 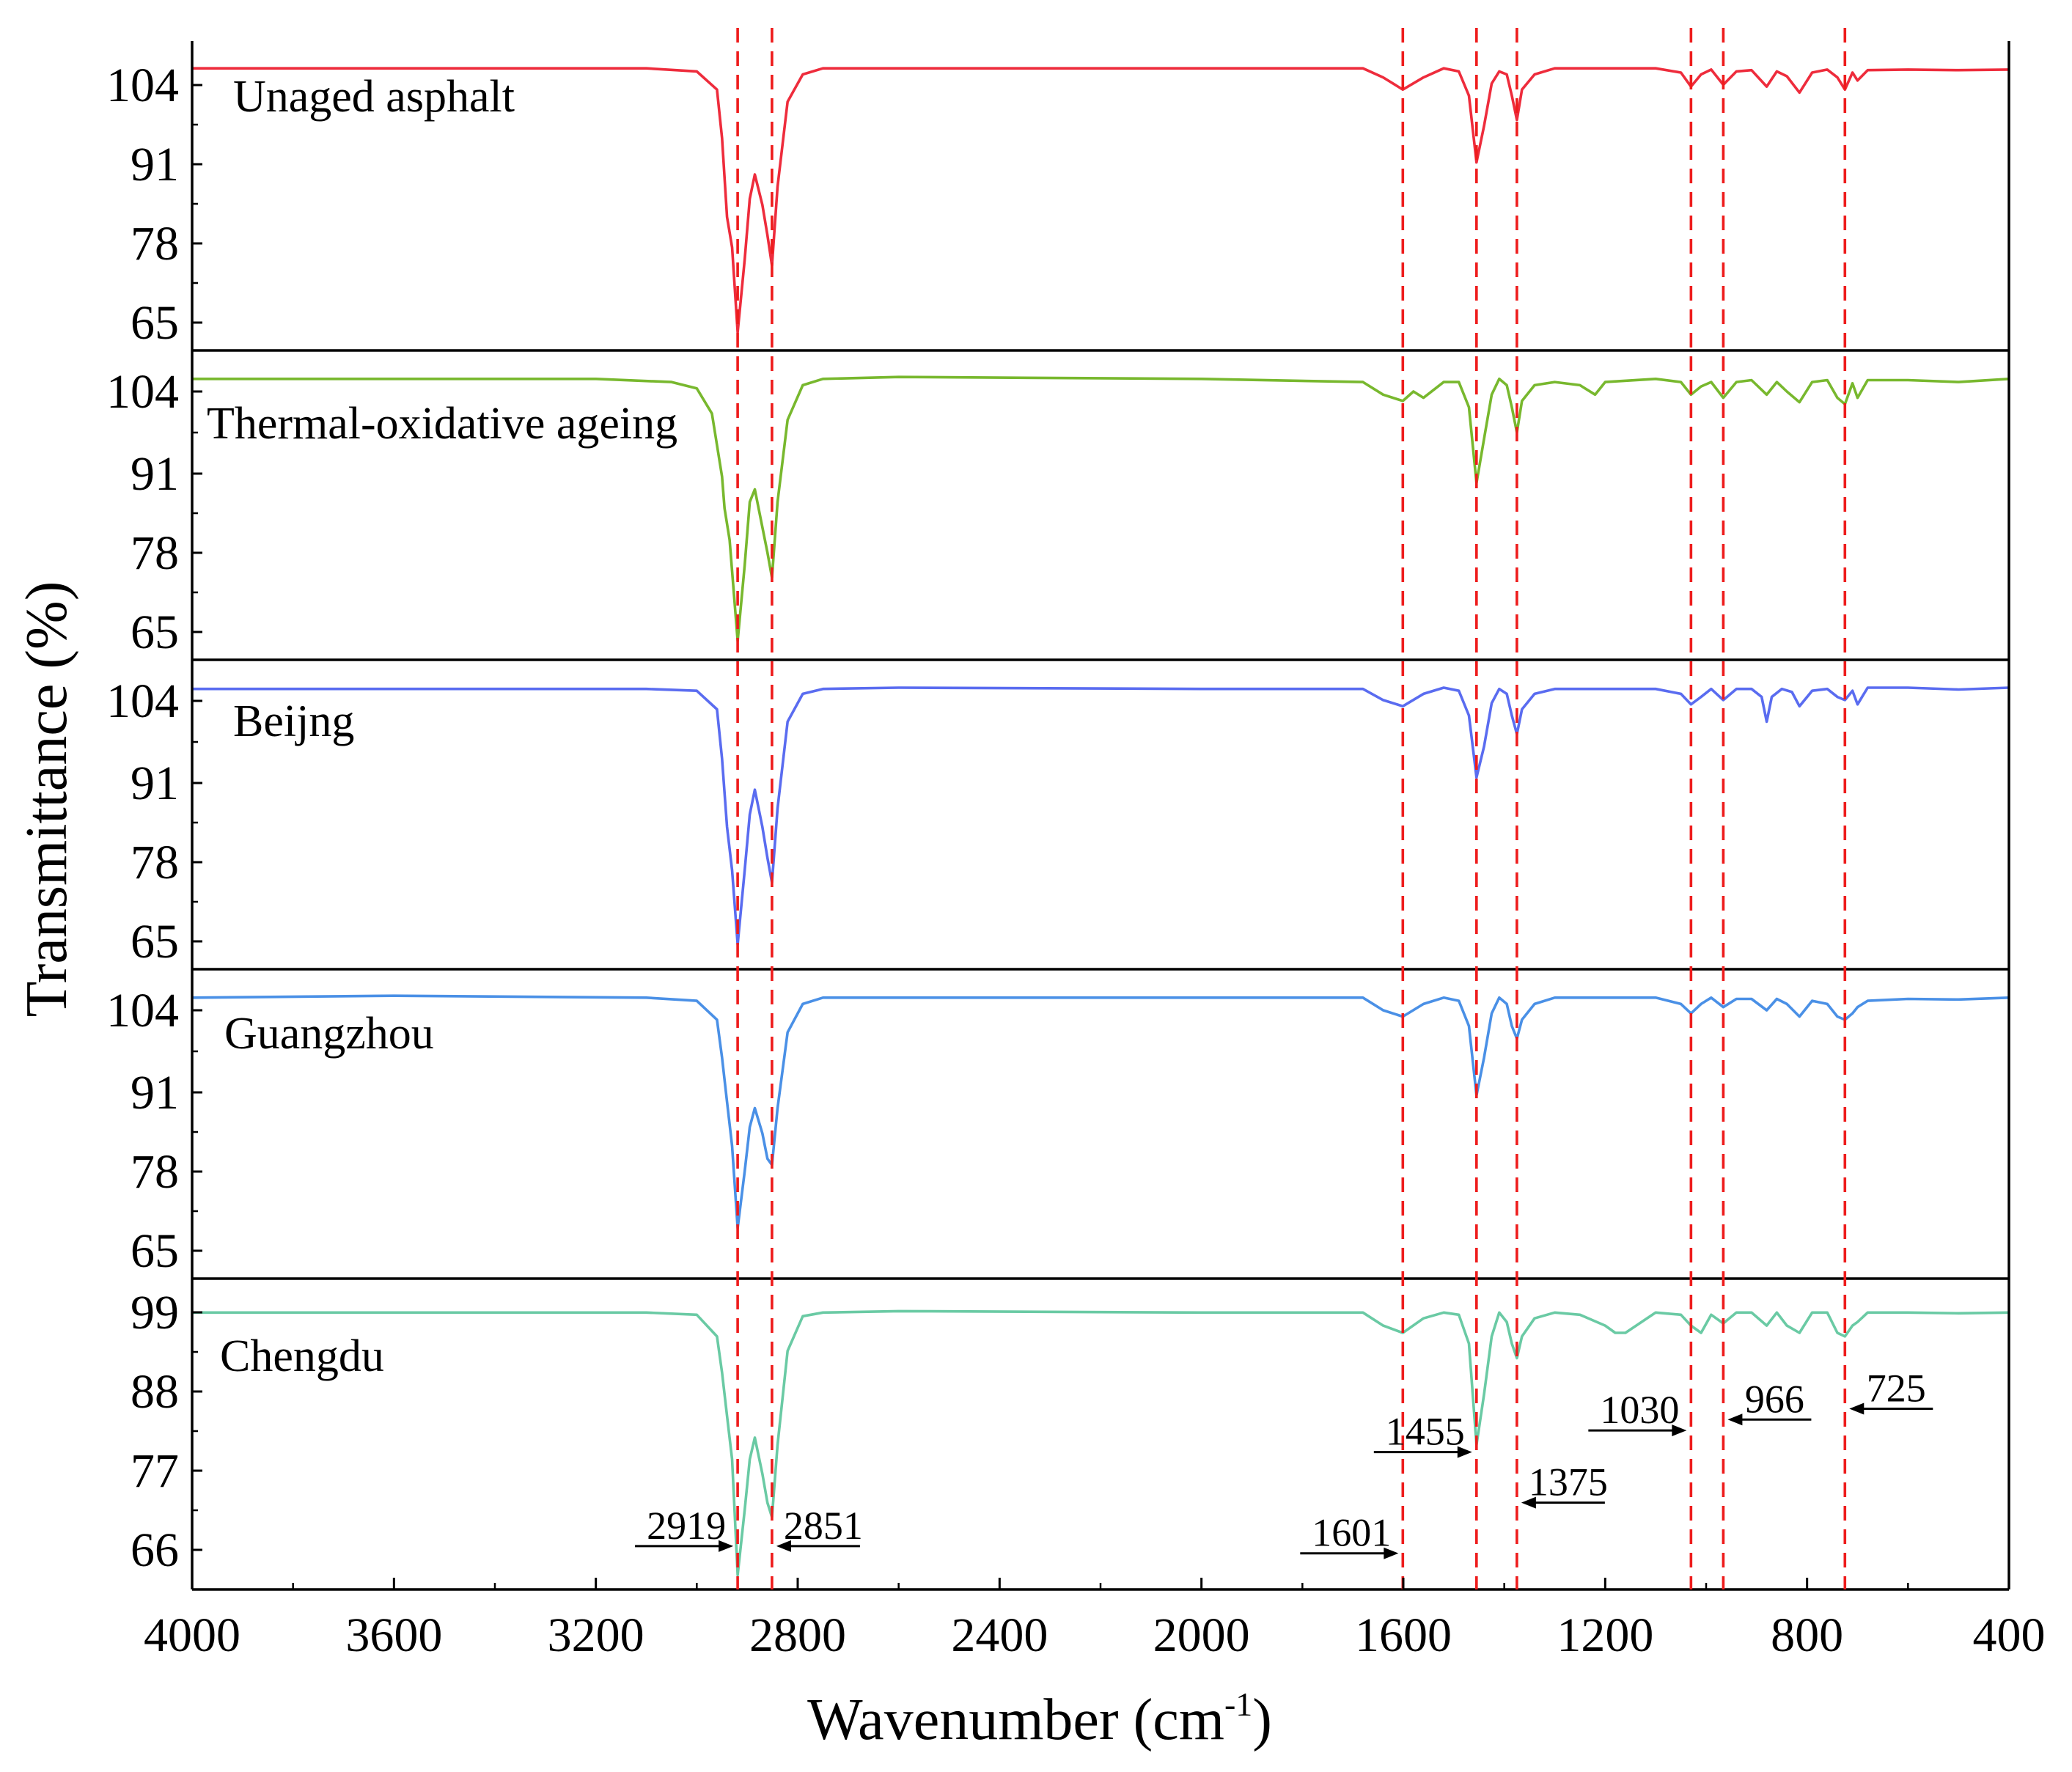 I want to click on x-tick-label: 2000, so click(x=1202, y=1635).